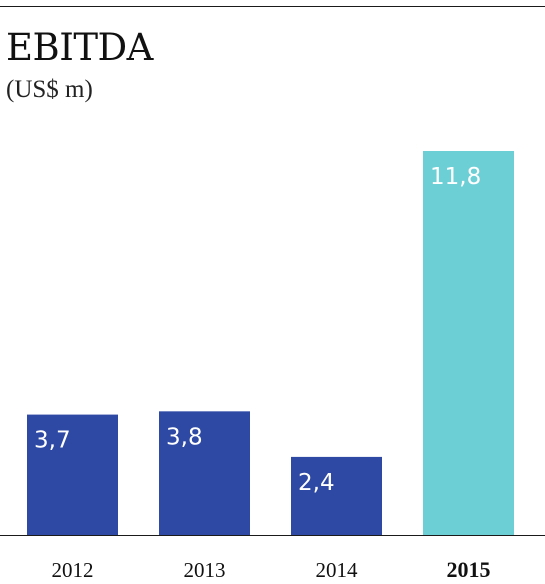 This screenshot has height=584, width=545. I want to click on chart-subtitle: (US$ m), so click(49, 89).